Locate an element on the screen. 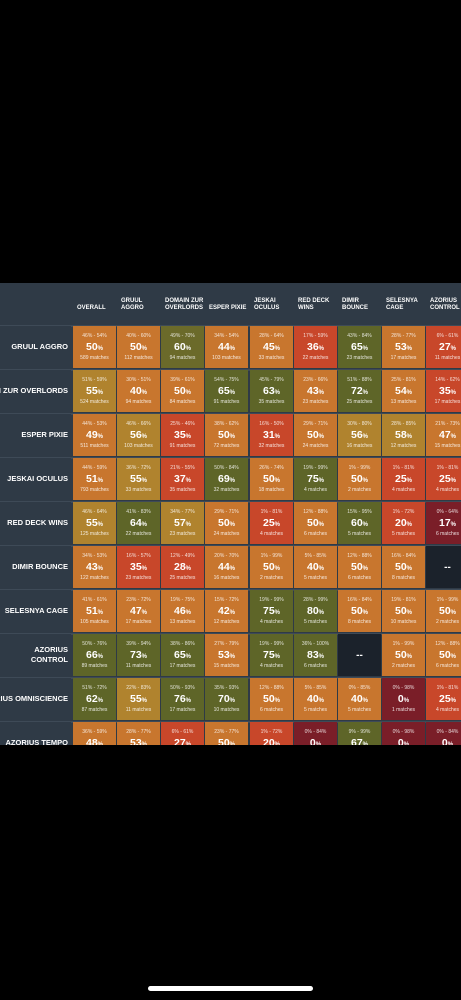  matchup-cell: 17% - 59% 36% 22 matches is located at coordinates (315, 347).